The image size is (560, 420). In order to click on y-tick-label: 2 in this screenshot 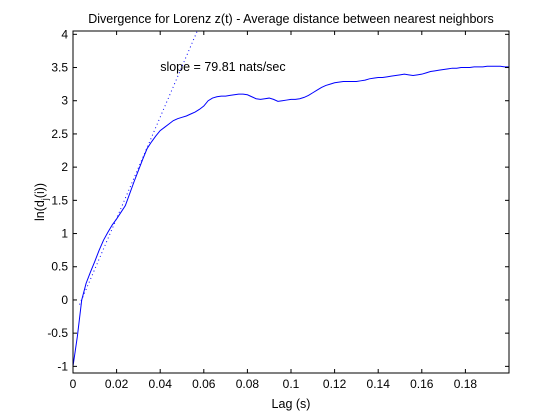, I will do `click(64, 167)`.